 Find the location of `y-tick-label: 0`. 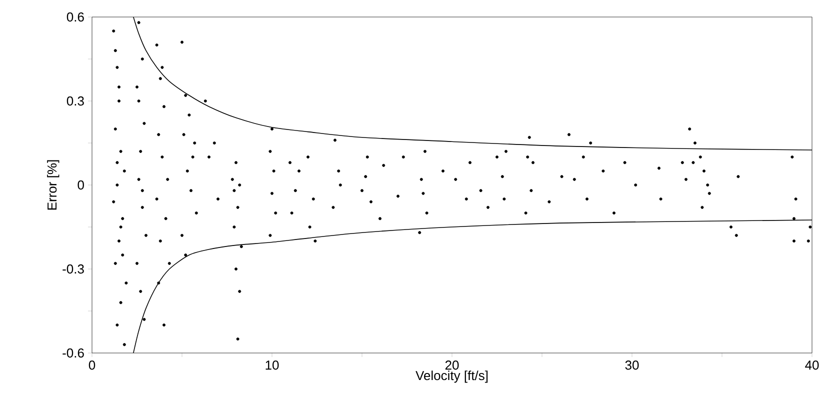

y-tick-label: 0 is located at coordinates (81, 185).